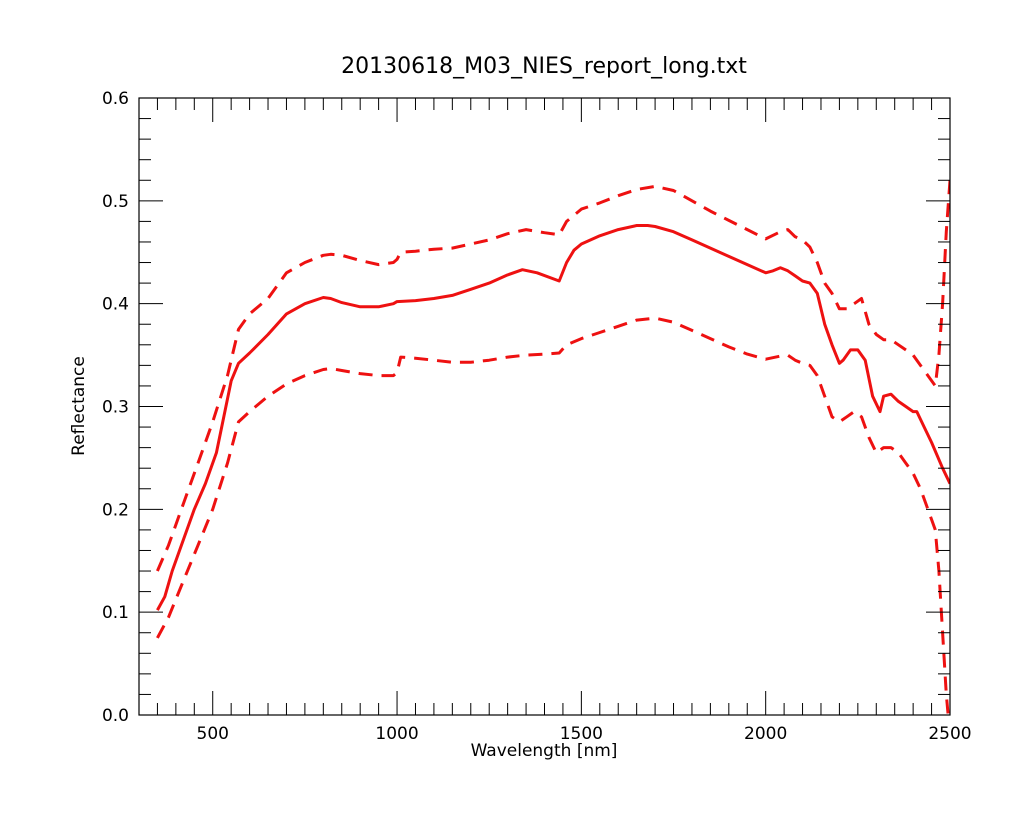 The width and height of the screenshot is (1031, 825). Describe the element at coordinates (949, 734) in the screenshot. I see `x-tick-label: 2500` at that location.